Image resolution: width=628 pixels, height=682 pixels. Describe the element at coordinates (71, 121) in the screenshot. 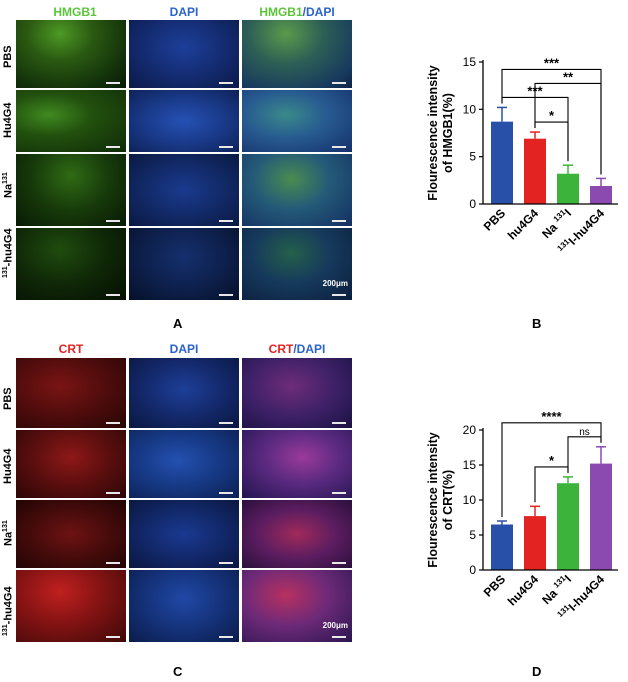

I see `micrograph-a-hu4g4-hmgb1` at that location.